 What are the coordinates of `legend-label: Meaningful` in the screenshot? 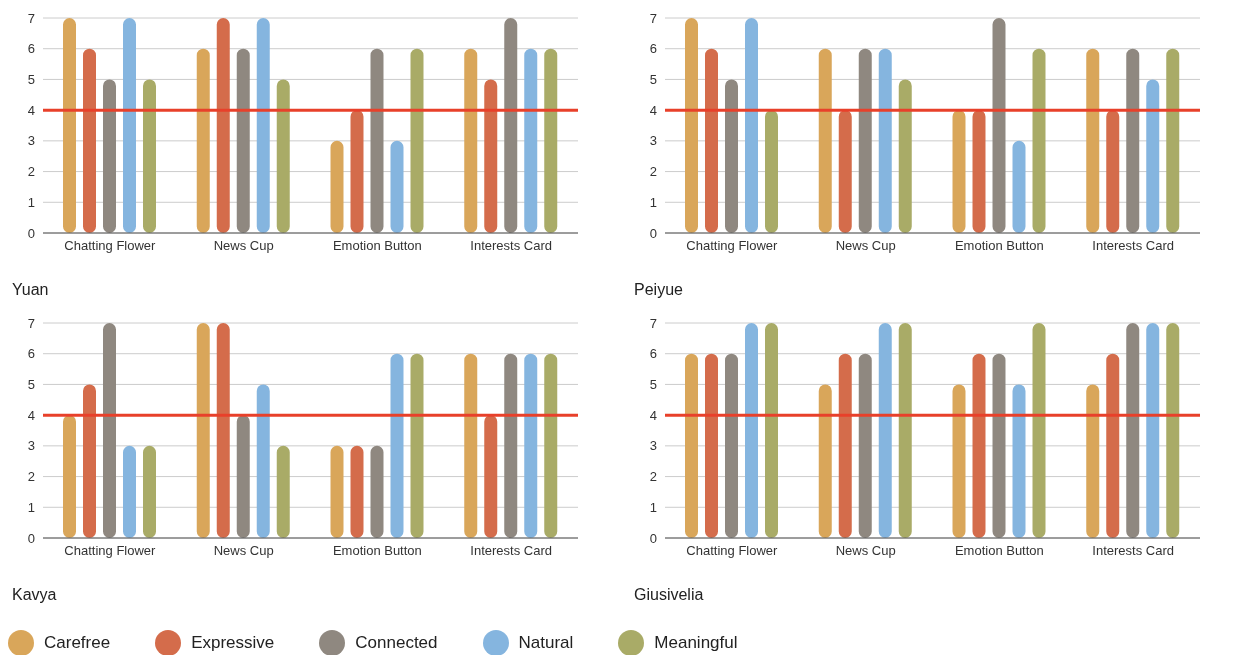 It's located at (696, 643).